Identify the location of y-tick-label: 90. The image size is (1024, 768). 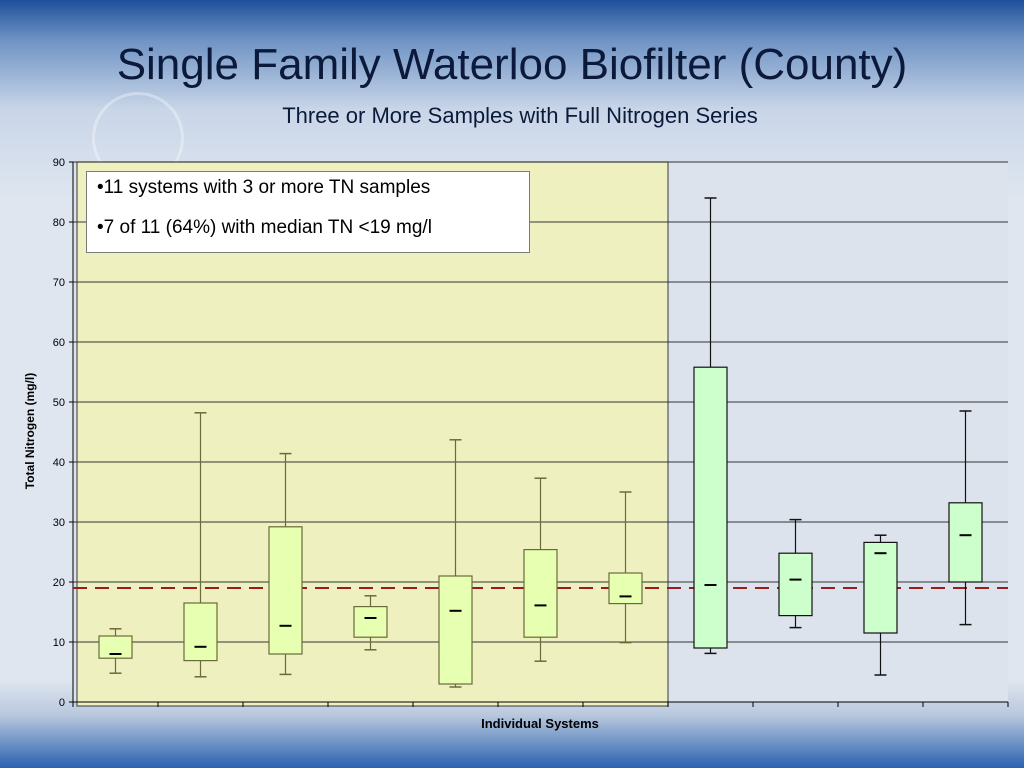
(59, 163).